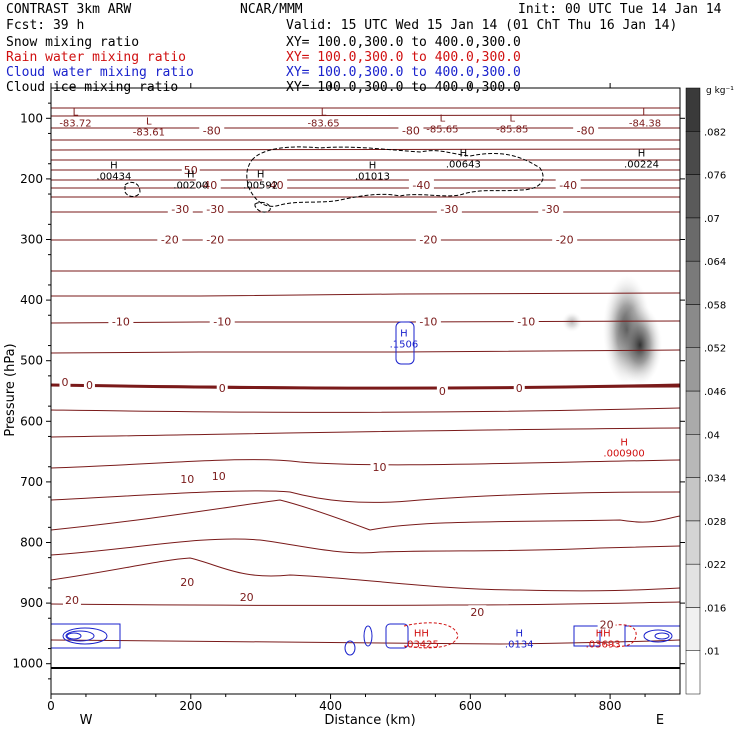 This screenshot has width=740, height=740. I want to click on extremum-value: -83.65, so click(323, 123).